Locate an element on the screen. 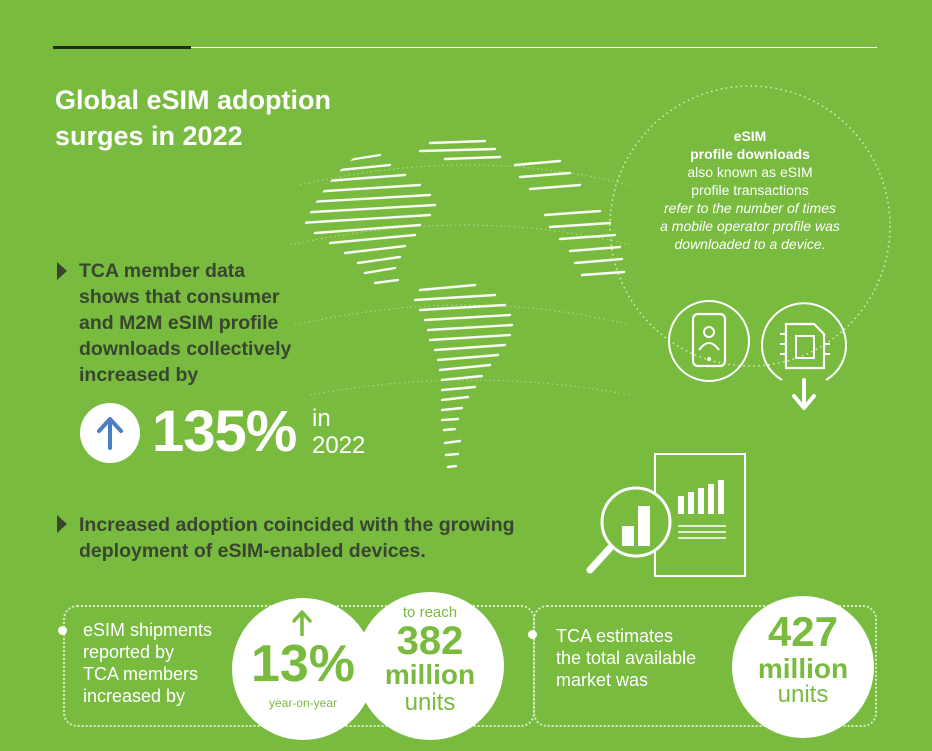  definition-aka-2: profile transactions is located at coordinates (750, 190).